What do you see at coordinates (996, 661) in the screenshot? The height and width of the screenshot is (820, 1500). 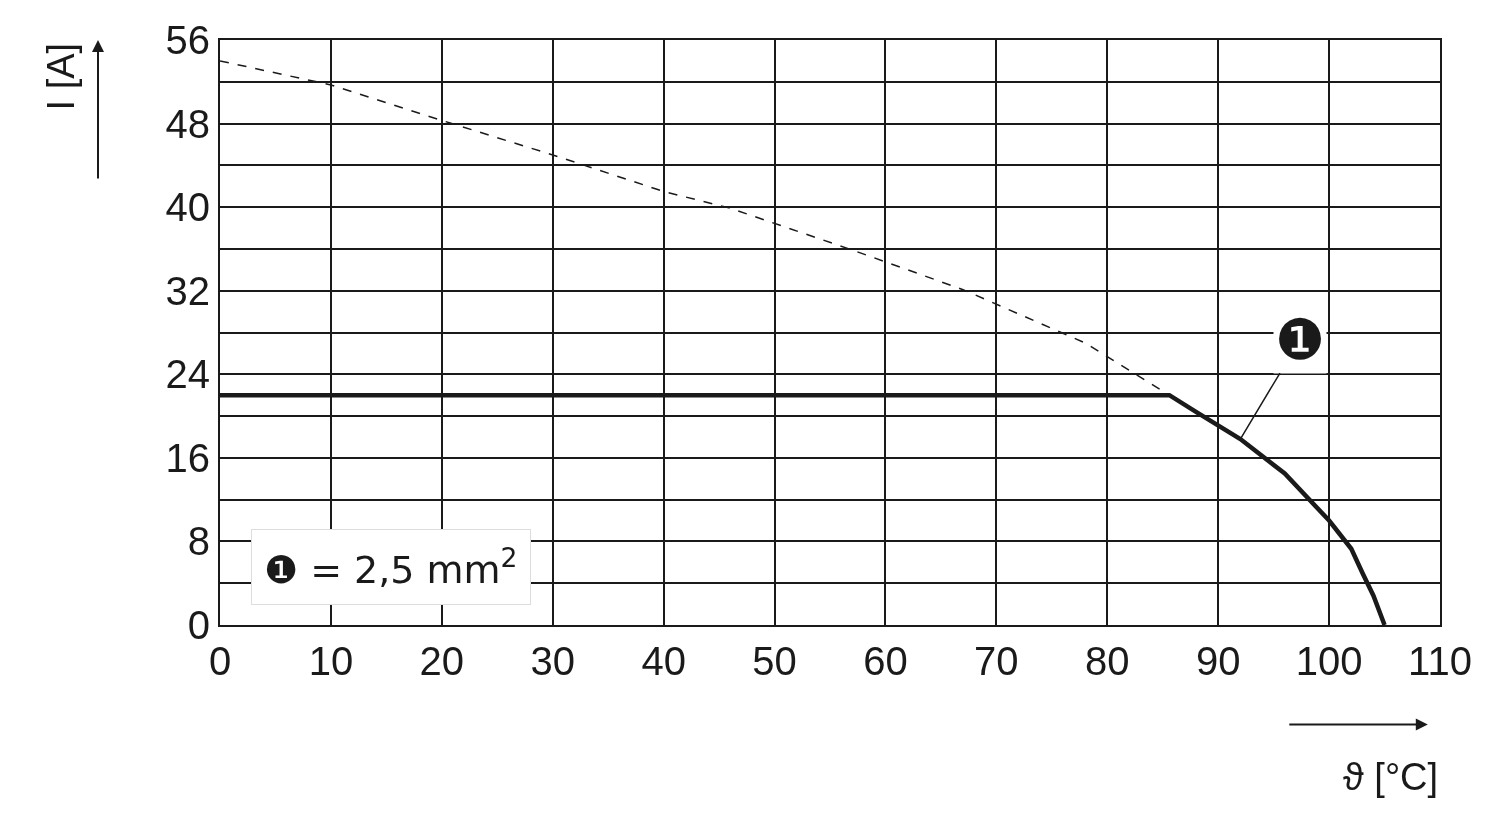 I see `x-tick-label: 70` at bounding box center [996, 661].